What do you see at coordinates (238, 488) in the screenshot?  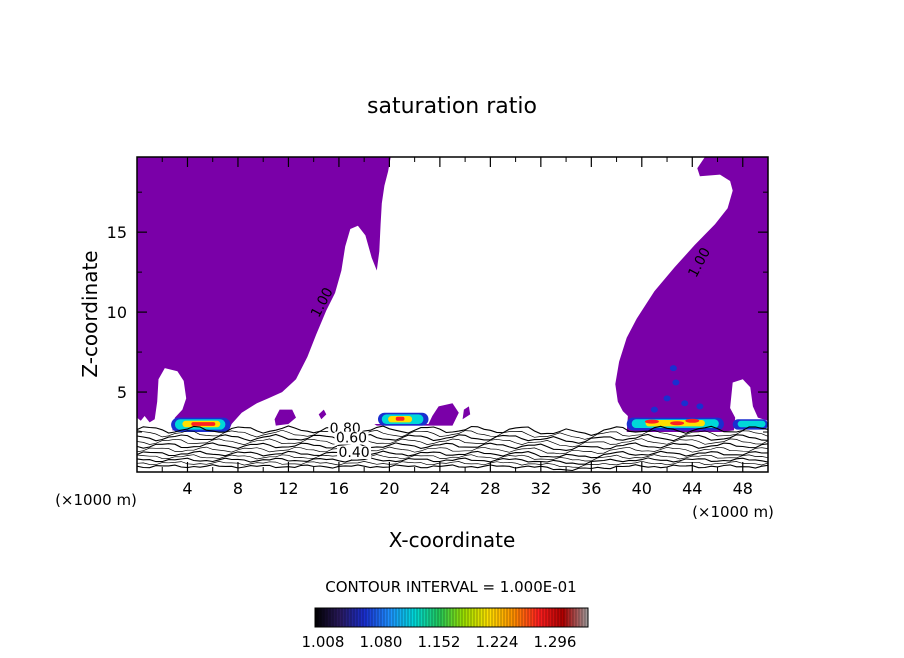 I see `x-tick-label: 8` at bounding box center [238, 488].